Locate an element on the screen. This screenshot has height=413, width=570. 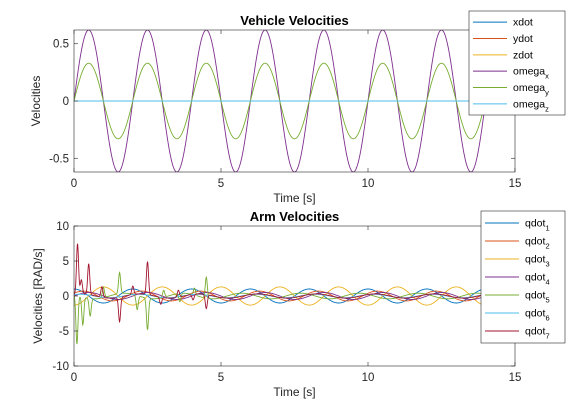
legend-label-qdot-4: qdot4 is located at coordinates (537, 279).